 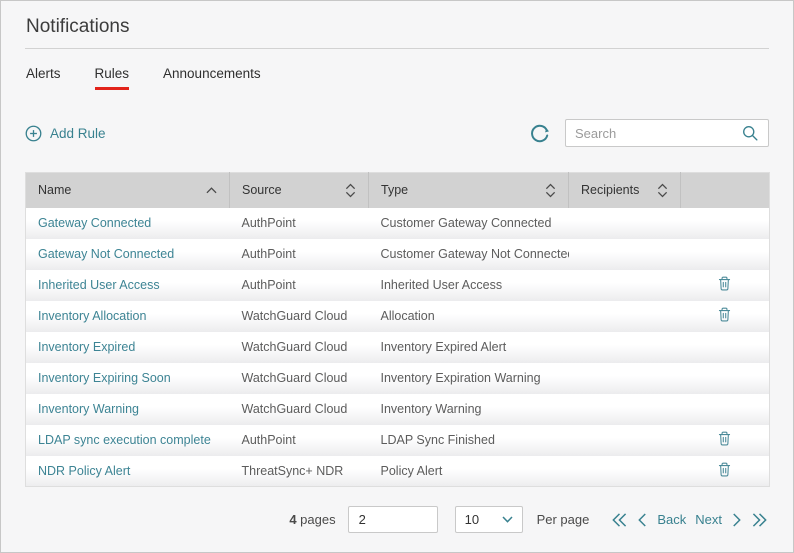 I want to click on column-label: Type, so click(x=395, y=190).